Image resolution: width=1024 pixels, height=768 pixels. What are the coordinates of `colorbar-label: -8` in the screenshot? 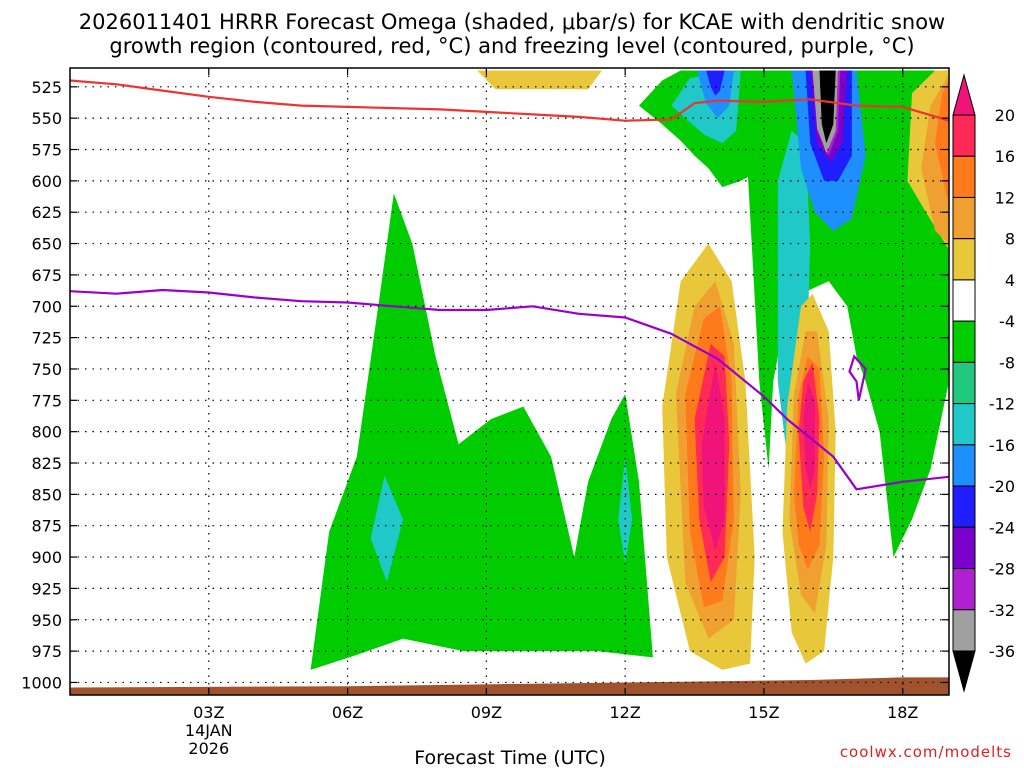 It's located at (1007, 362).